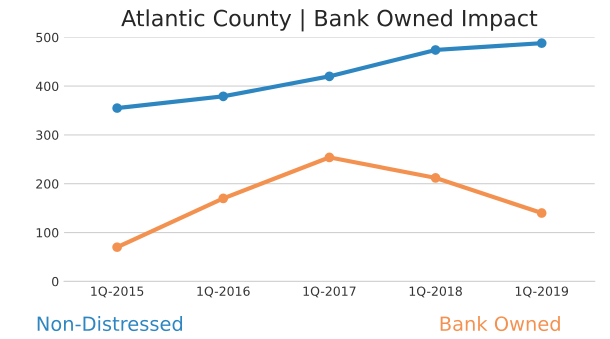  I want to click on x-tick-label: 1Q-2015, so click(117, 292).